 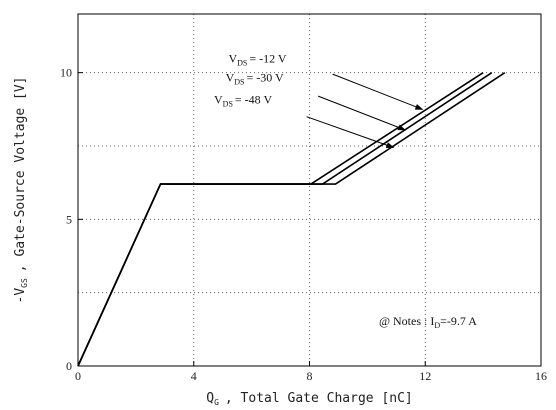 I want to click on test-condition-note: @ Notes : ID=-9.7 A, so click(x=428, y=322).